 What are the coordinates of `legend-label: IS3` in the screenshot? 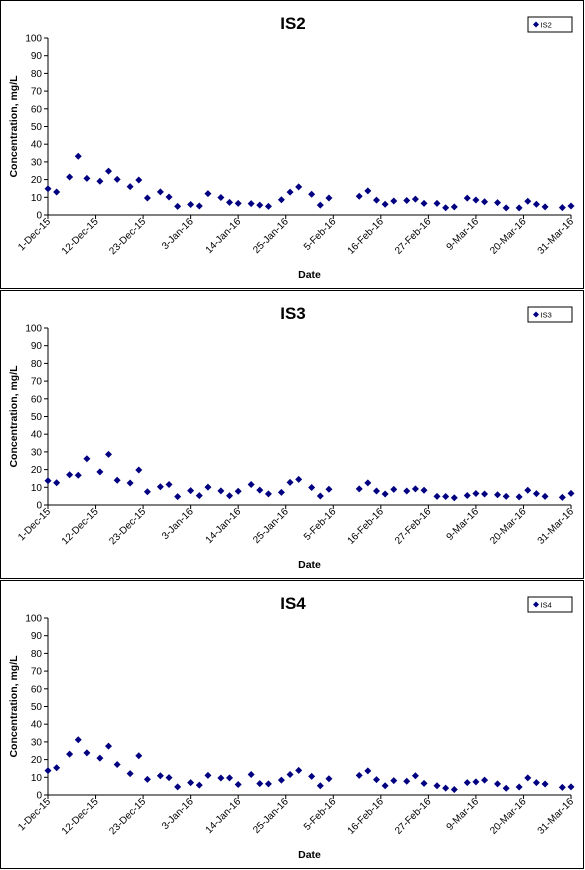 It's located at (546, 315).